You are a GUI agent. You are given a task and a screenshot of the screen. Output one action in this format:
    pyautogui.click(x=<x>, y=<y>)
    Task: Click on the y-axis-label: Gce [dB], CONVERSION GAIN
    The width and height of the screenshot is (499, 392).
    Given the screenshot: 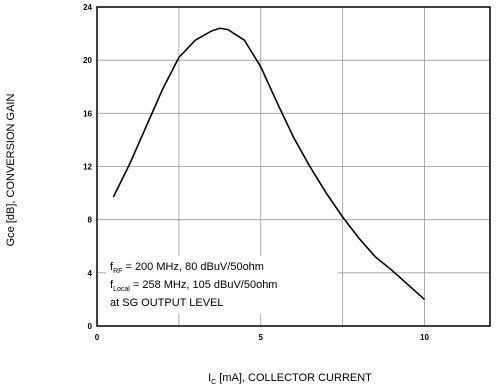 What is the action you would take?
    pyautogui.click(x=11, y=170)
    